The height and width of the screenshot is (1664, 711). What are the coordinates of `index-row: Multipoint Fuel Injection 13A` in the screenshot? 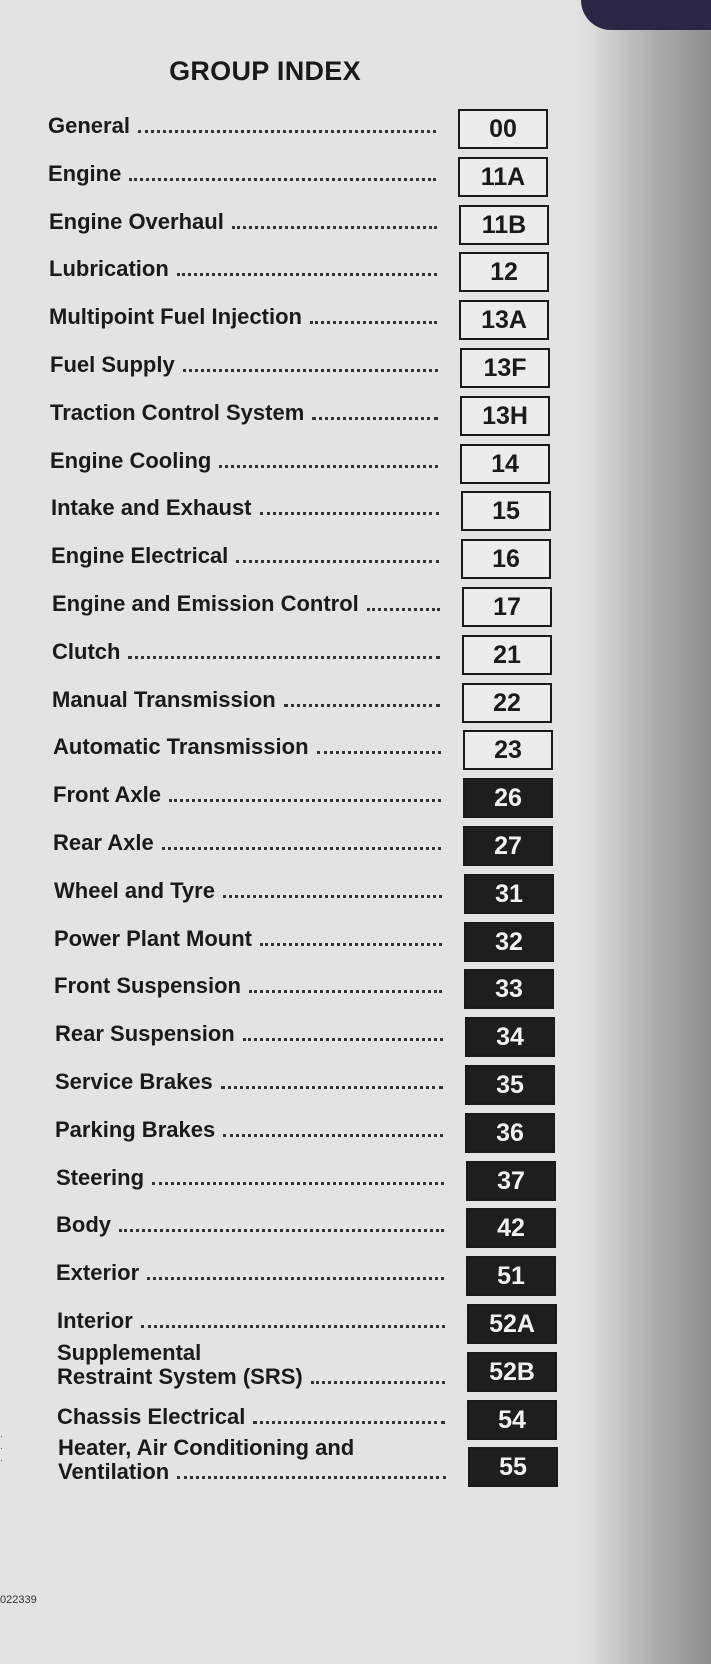 It's located at (299, 319).